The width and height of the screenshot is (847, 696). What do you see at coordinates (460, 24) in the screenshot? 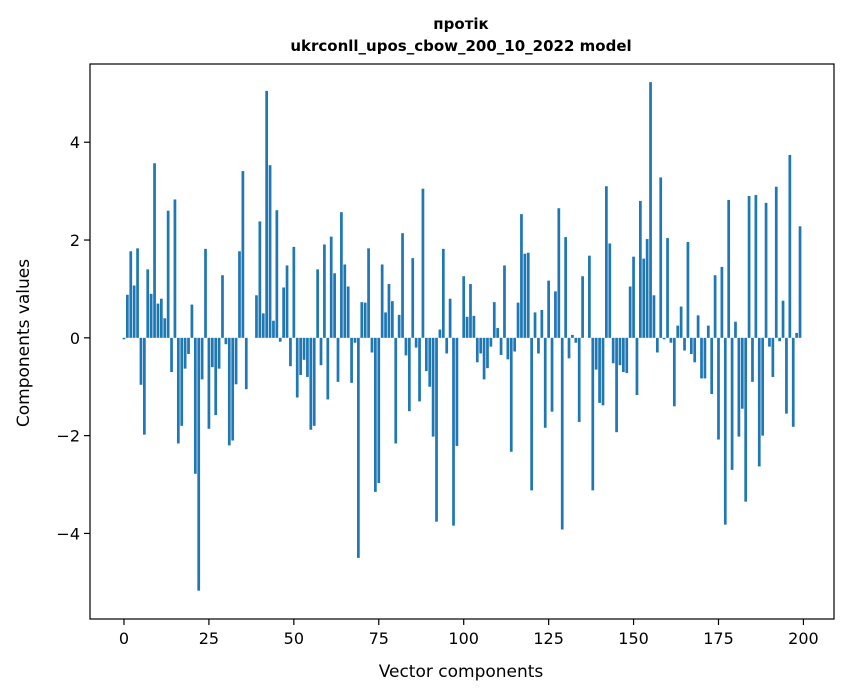
I see `chart-title: протік` at bounding box center [460, 24].